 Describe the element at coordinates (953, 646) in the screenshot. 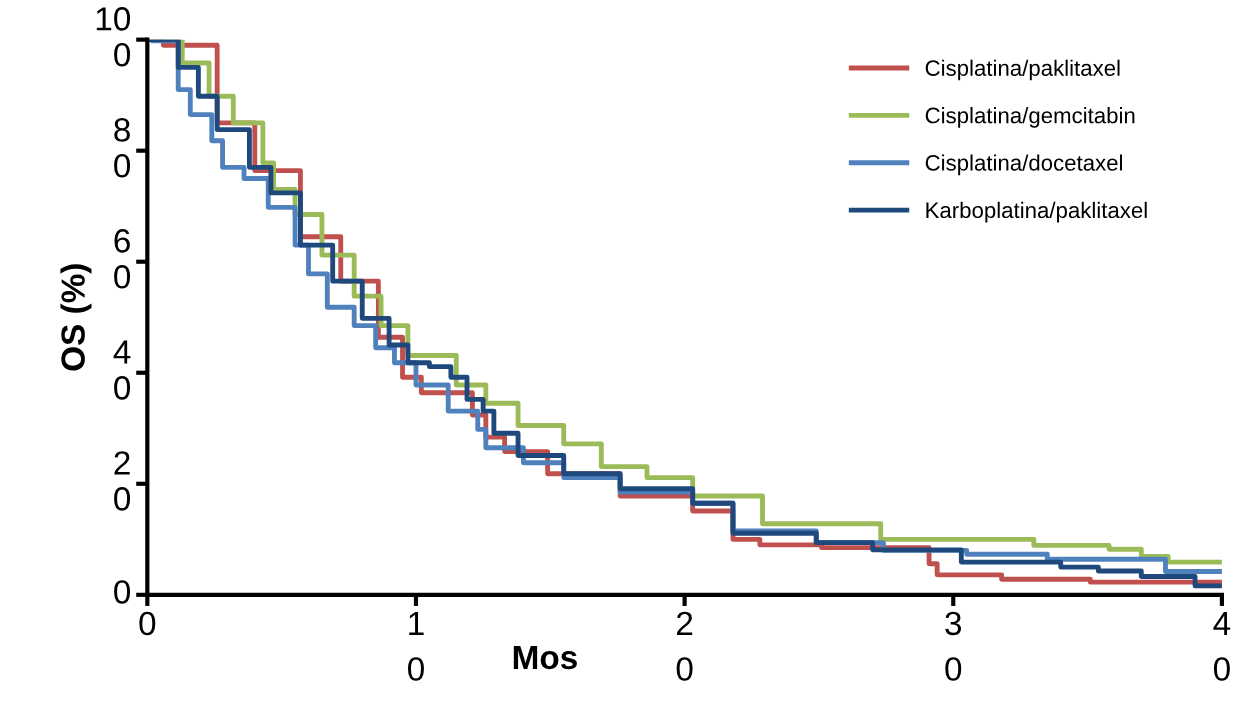

I see `x-tick-label: 3 0` at that location.